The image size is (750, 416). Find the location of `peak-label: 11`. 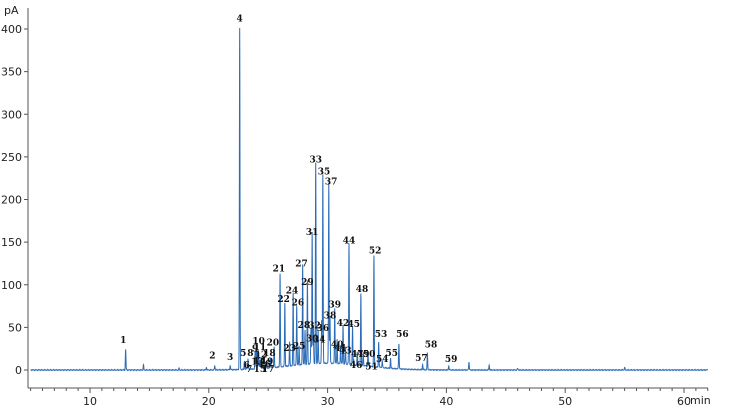

peak-label: 11 is located at coordinates (260, 348).